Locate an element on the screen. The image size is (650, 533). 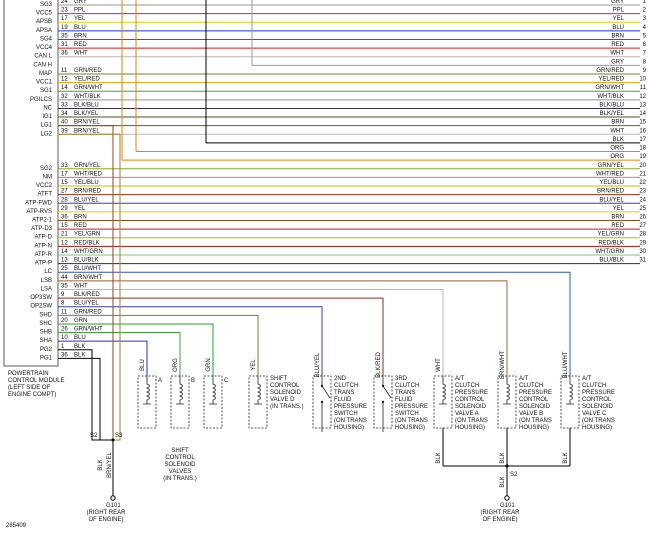
wire-label: WHT/GRN is located at coordinates (609, 252).